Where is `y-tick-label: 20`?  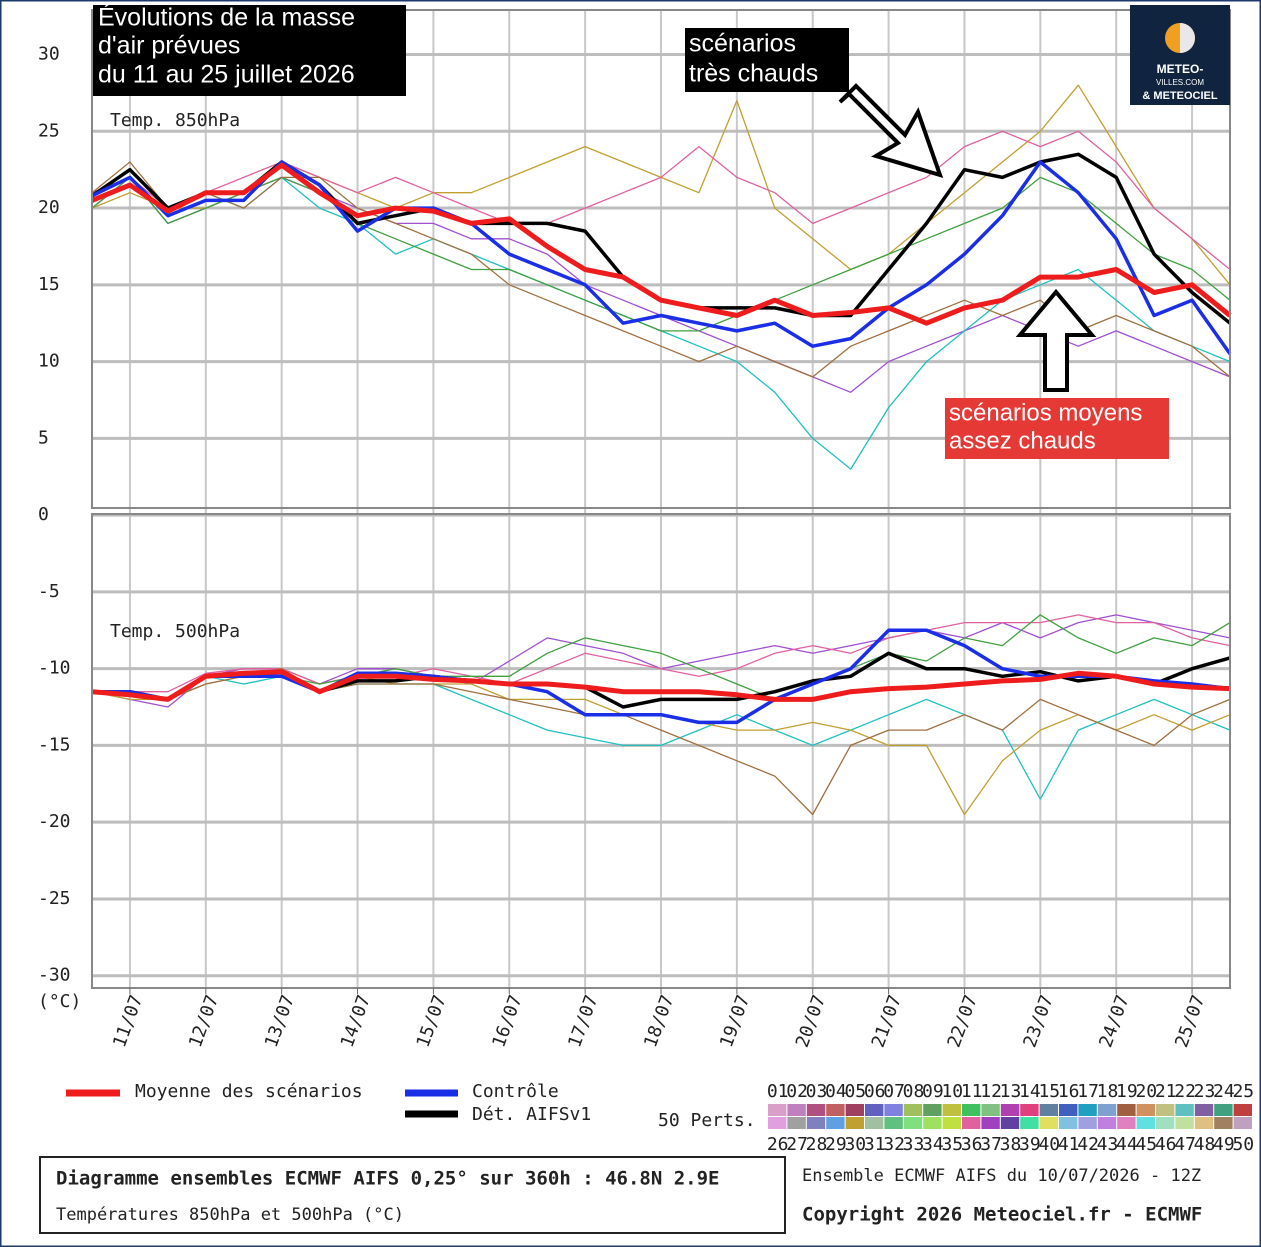
y-tick-label: 20 is located at coordinates (49, 207).